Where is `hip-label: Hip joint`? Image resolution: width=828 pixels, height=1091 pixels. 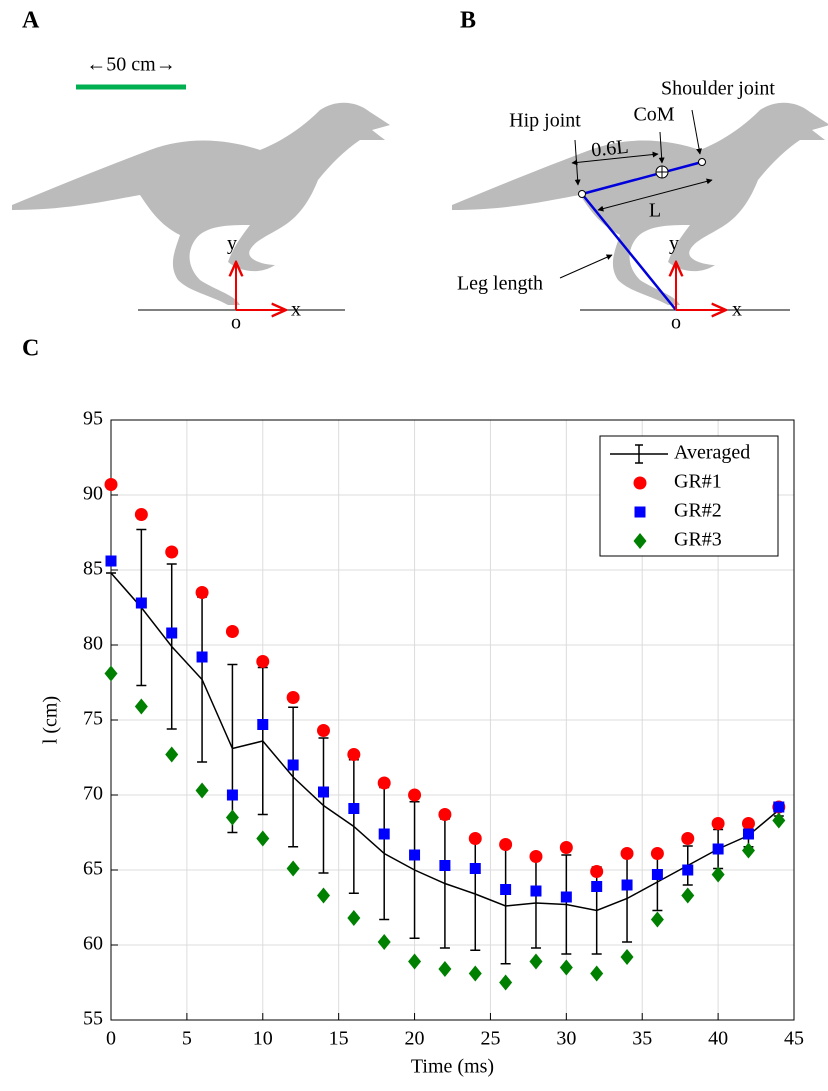 hip-label: Hip joint is located at coordinates (545, 121).